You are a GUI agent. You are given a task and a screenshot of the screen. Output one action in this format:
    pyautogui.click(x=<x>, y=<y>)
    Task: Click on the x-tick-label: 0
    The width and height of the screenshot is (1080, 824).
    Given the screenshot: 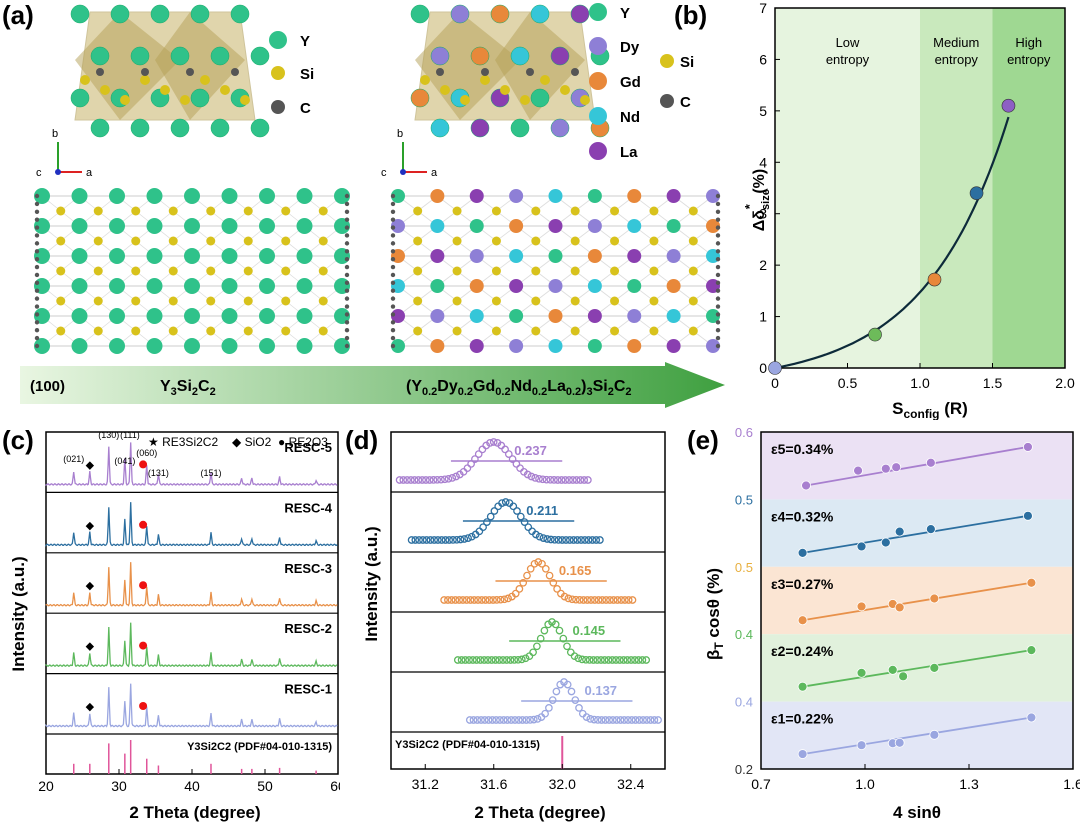 What is the action you would take?
    pyautogui.click(x=775, y=383)
    